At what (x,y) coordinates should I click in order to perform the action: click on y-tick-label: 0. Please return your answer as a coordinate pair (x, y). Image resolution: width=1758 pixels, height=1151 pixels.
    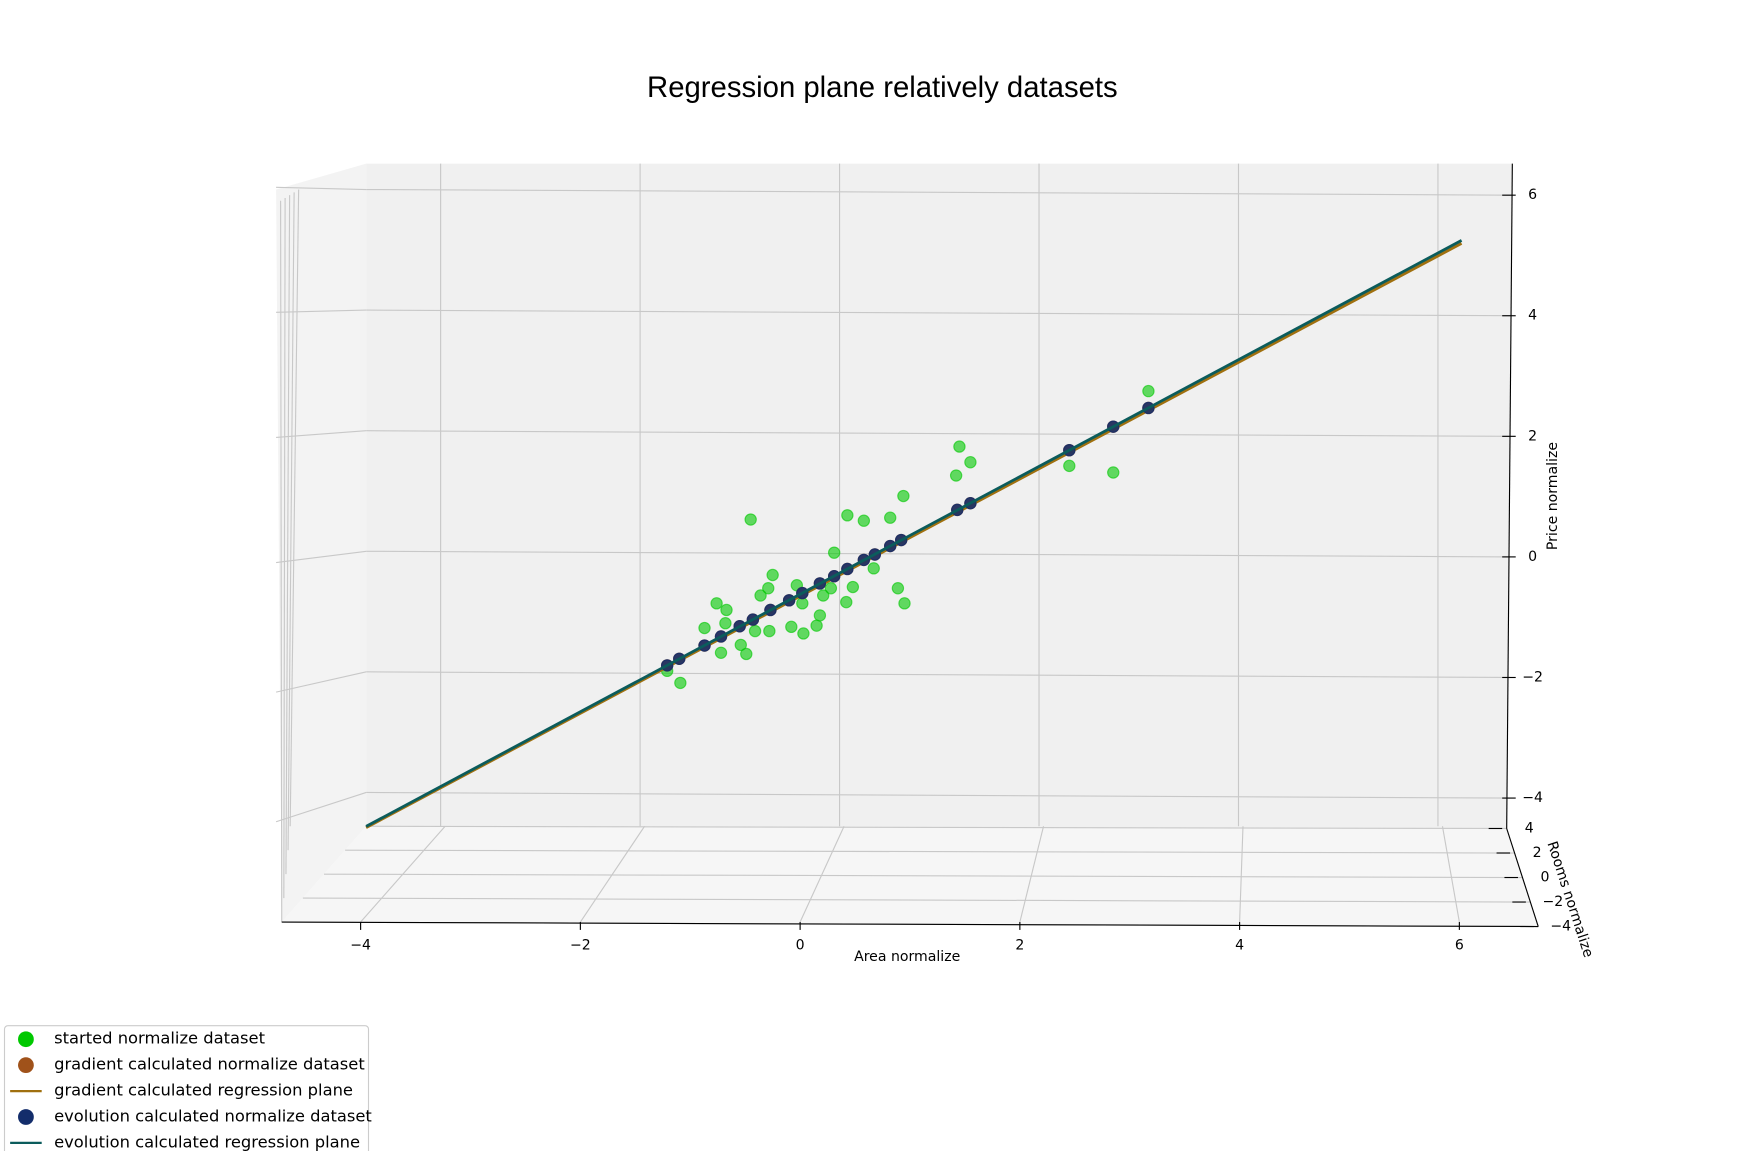
    Looking at the image, I should click on (1532, 557).